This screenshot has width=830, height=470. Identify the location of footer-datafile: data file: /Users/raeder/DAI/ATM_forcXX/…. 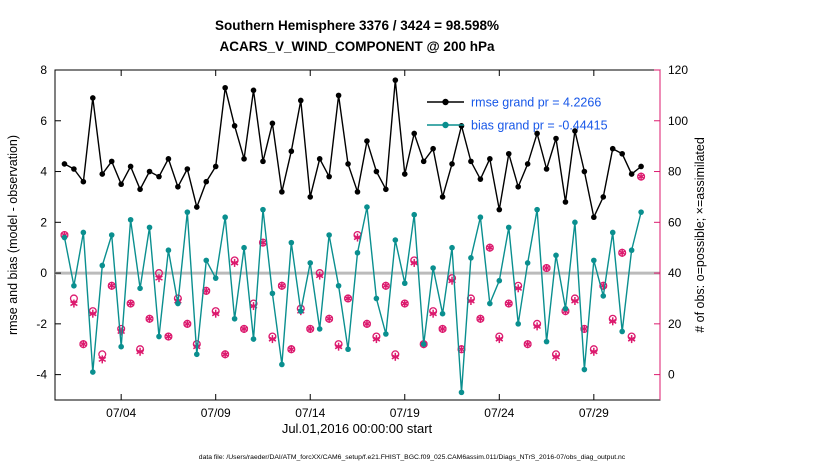
(412, 457).